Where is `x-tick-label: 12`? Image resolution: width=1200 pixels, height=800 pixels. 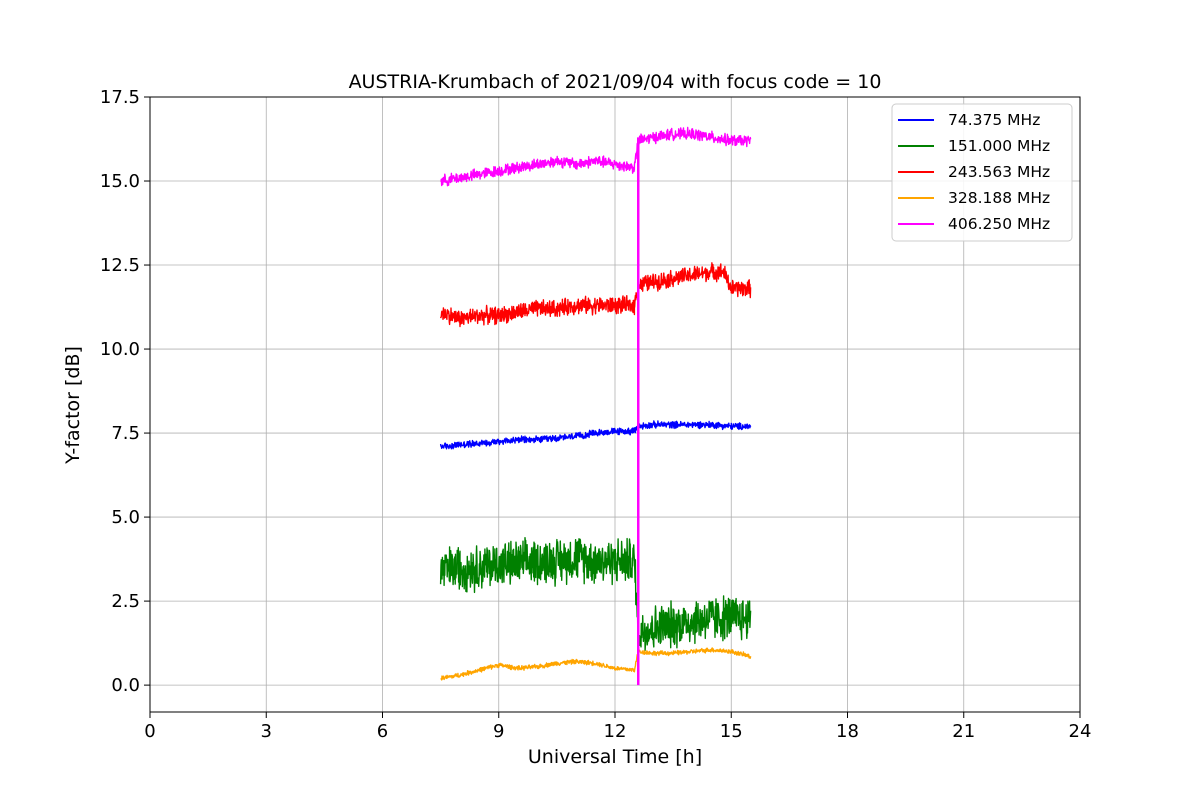 x-tick-label: 12 is located at coordinates (615, 731).